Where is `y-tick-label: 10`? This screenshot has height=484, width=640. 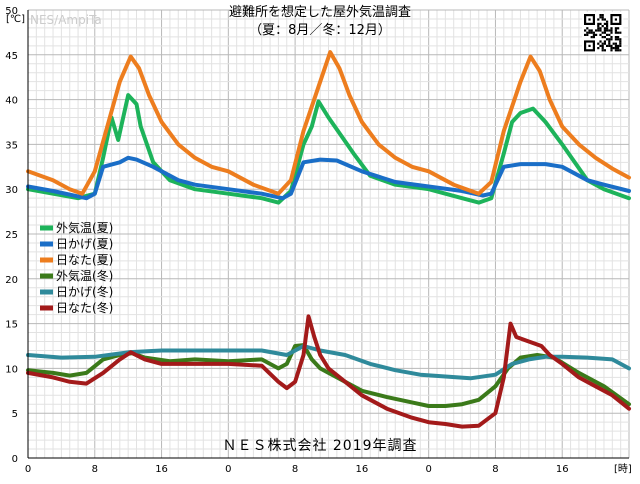
y-tick-label: 10 is located at coordinates (11, 369).